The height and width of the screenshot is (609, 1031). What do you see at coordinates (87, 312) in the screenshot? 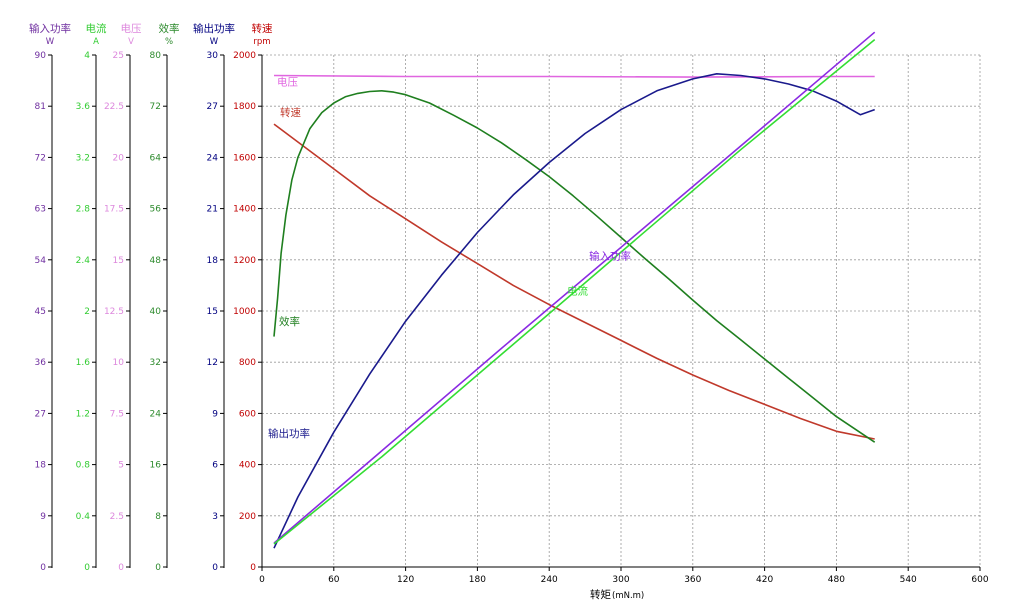
I see `y-tick-label: 2` at bounding box center [87, 312].